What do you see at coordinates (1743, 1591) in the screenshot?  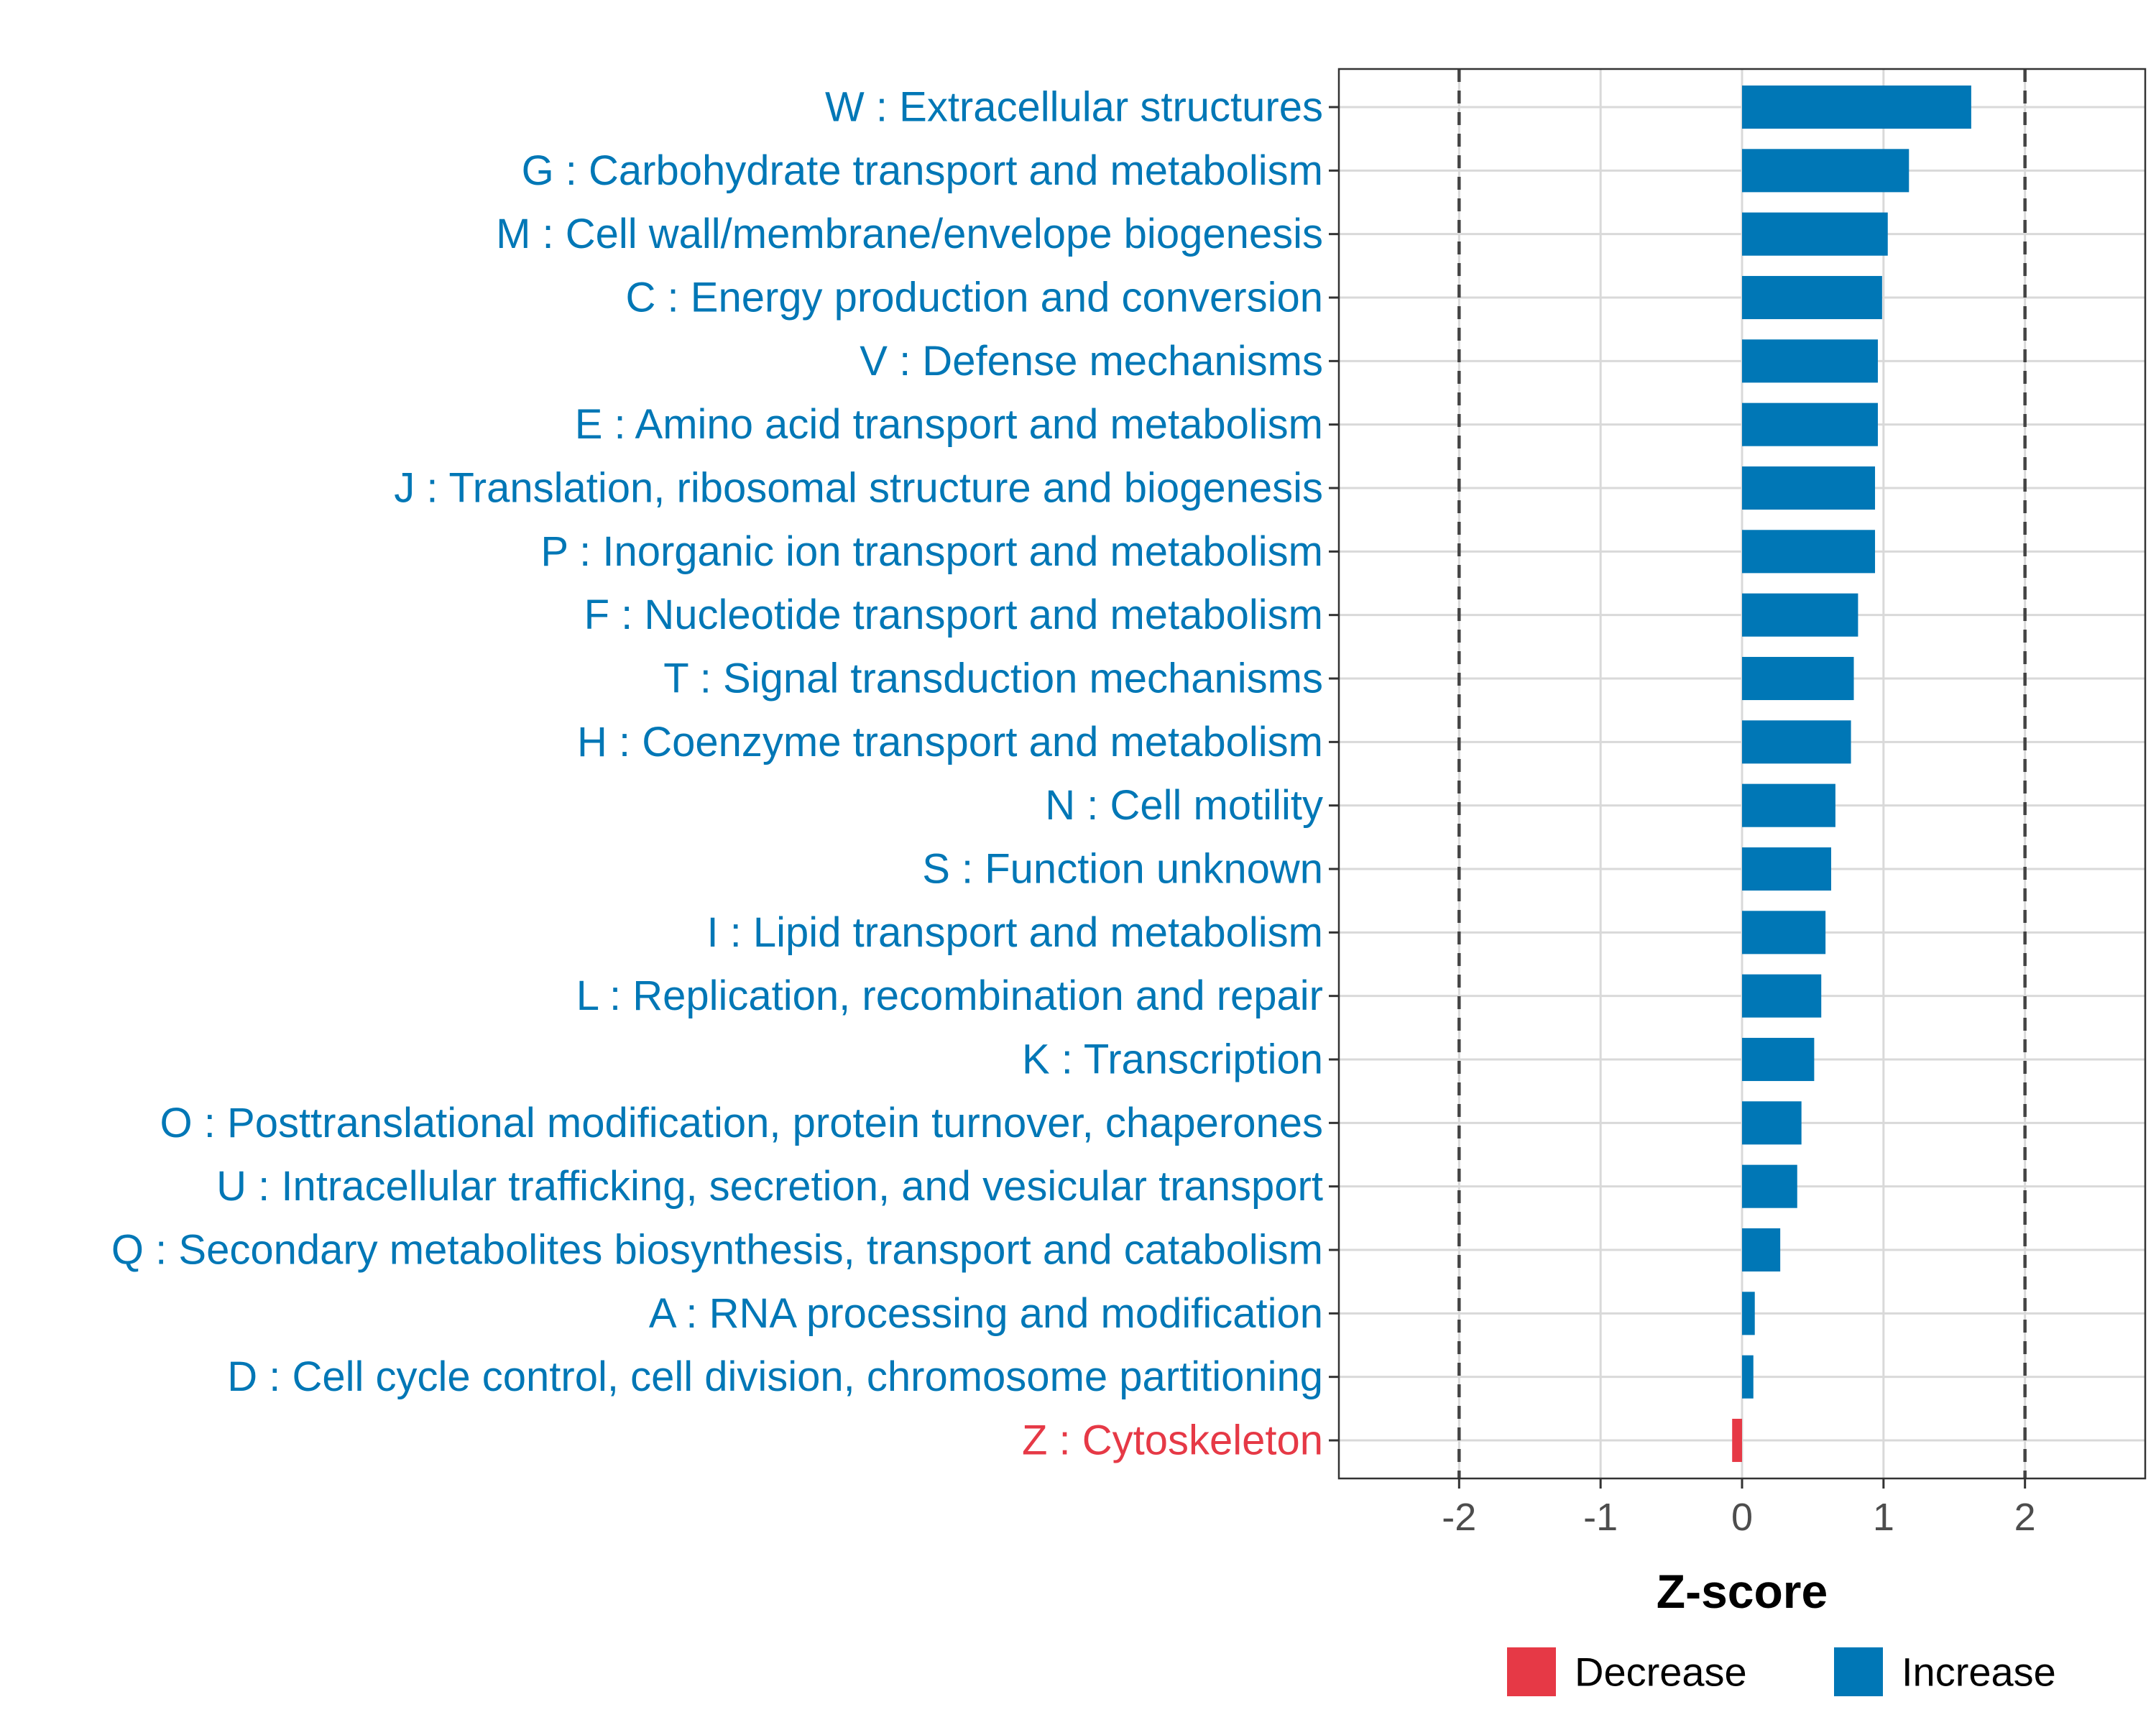 I see `x-axis-title: Z-score` at bounding box center [1743, 1591].